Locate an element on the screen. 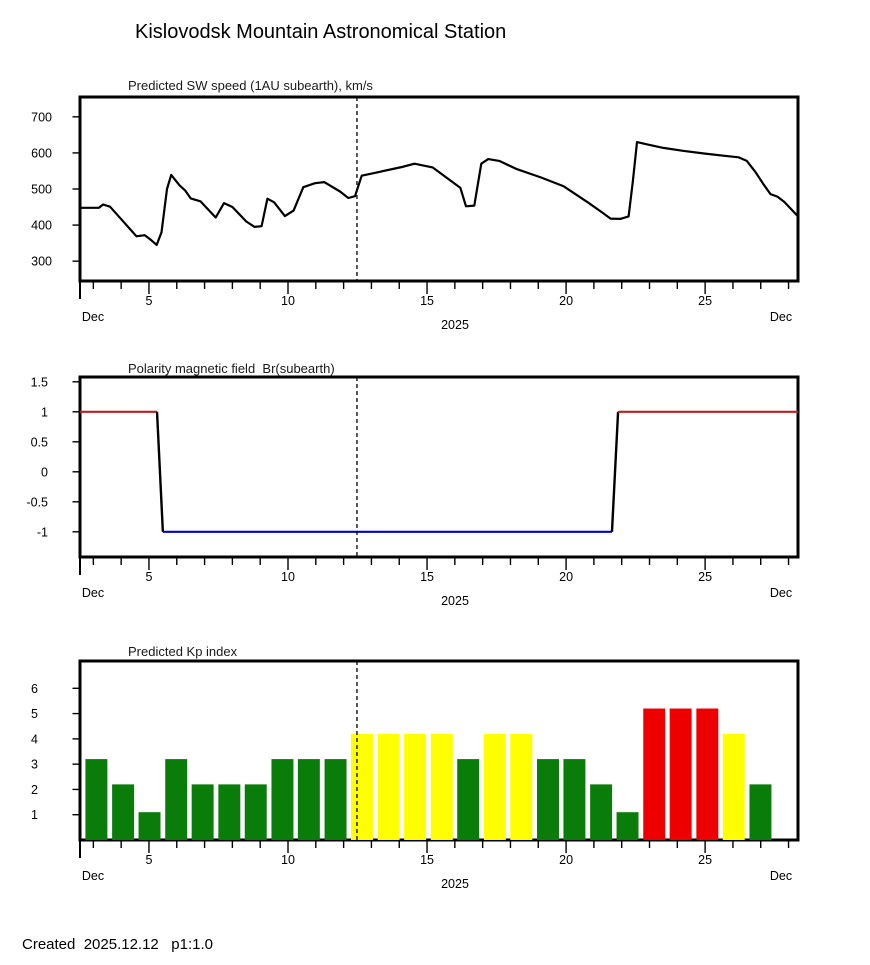  y-tick-label: 0 is located at coordinates (44, 472).